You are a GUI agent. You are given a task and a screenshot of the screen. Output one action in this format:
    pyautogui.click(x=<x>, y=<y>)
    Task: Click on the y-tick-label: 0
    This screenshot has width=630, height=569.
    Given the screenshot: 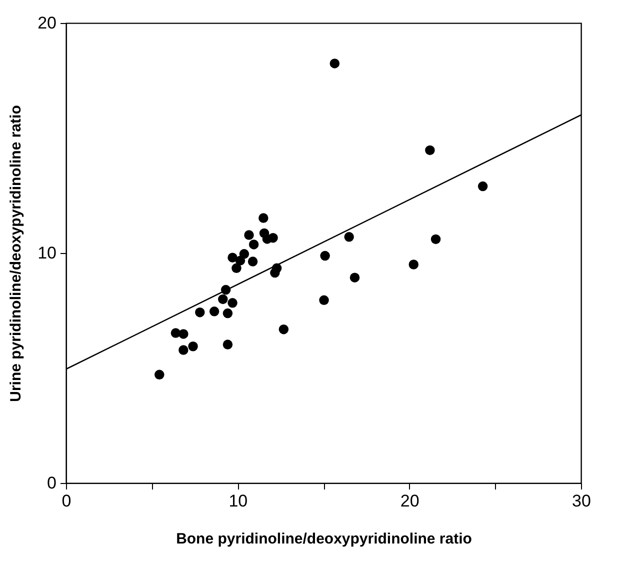 What is the action you would take?
    pyautogui.click(x=51, y=483)
    